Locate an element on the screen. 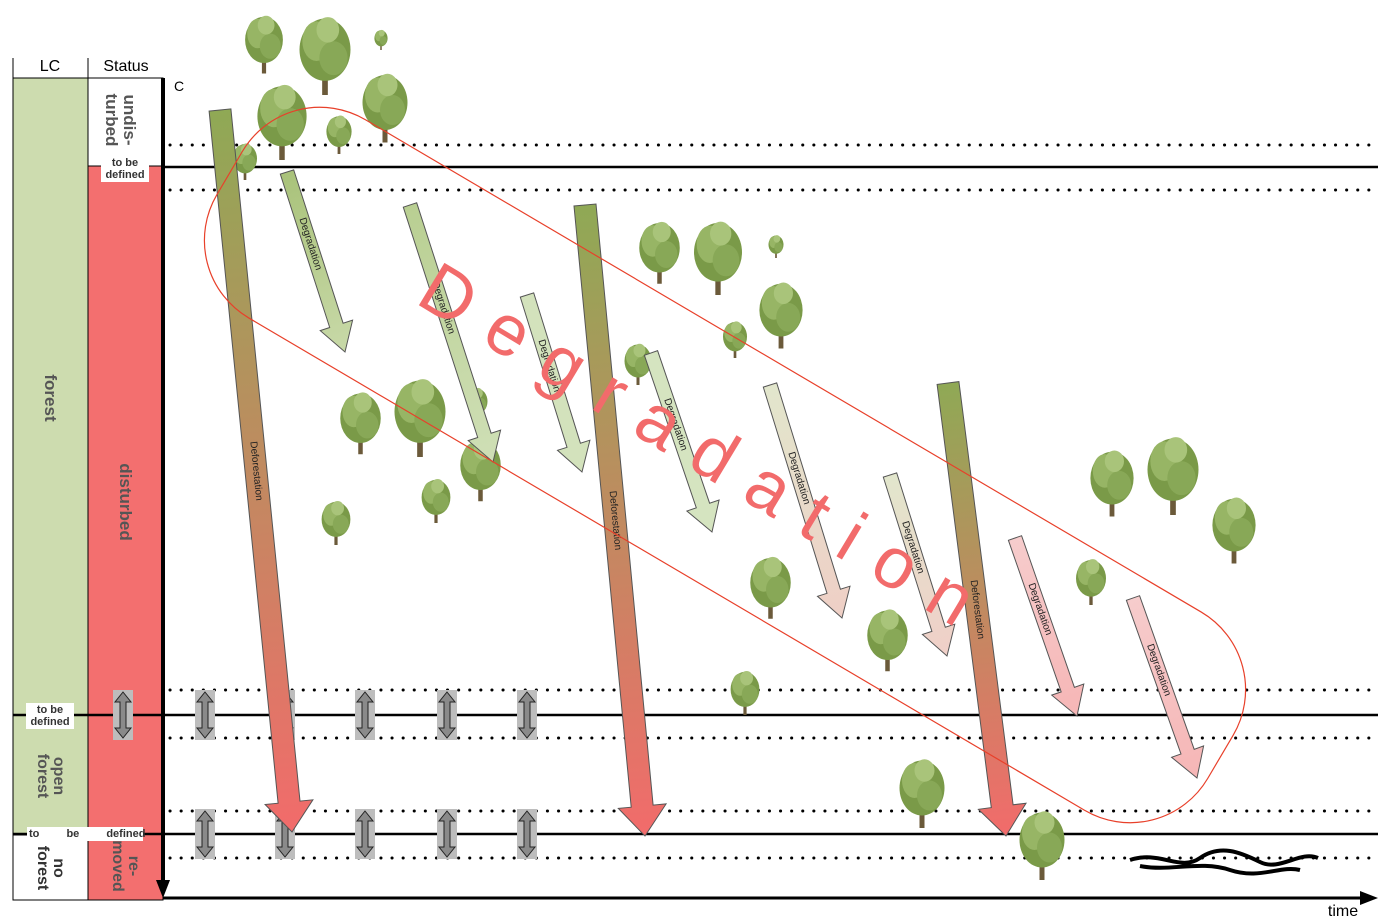 The height and width of the screenshot is (922, 1378). lc-no-forest: no forest is located at coordinates (50, 868).